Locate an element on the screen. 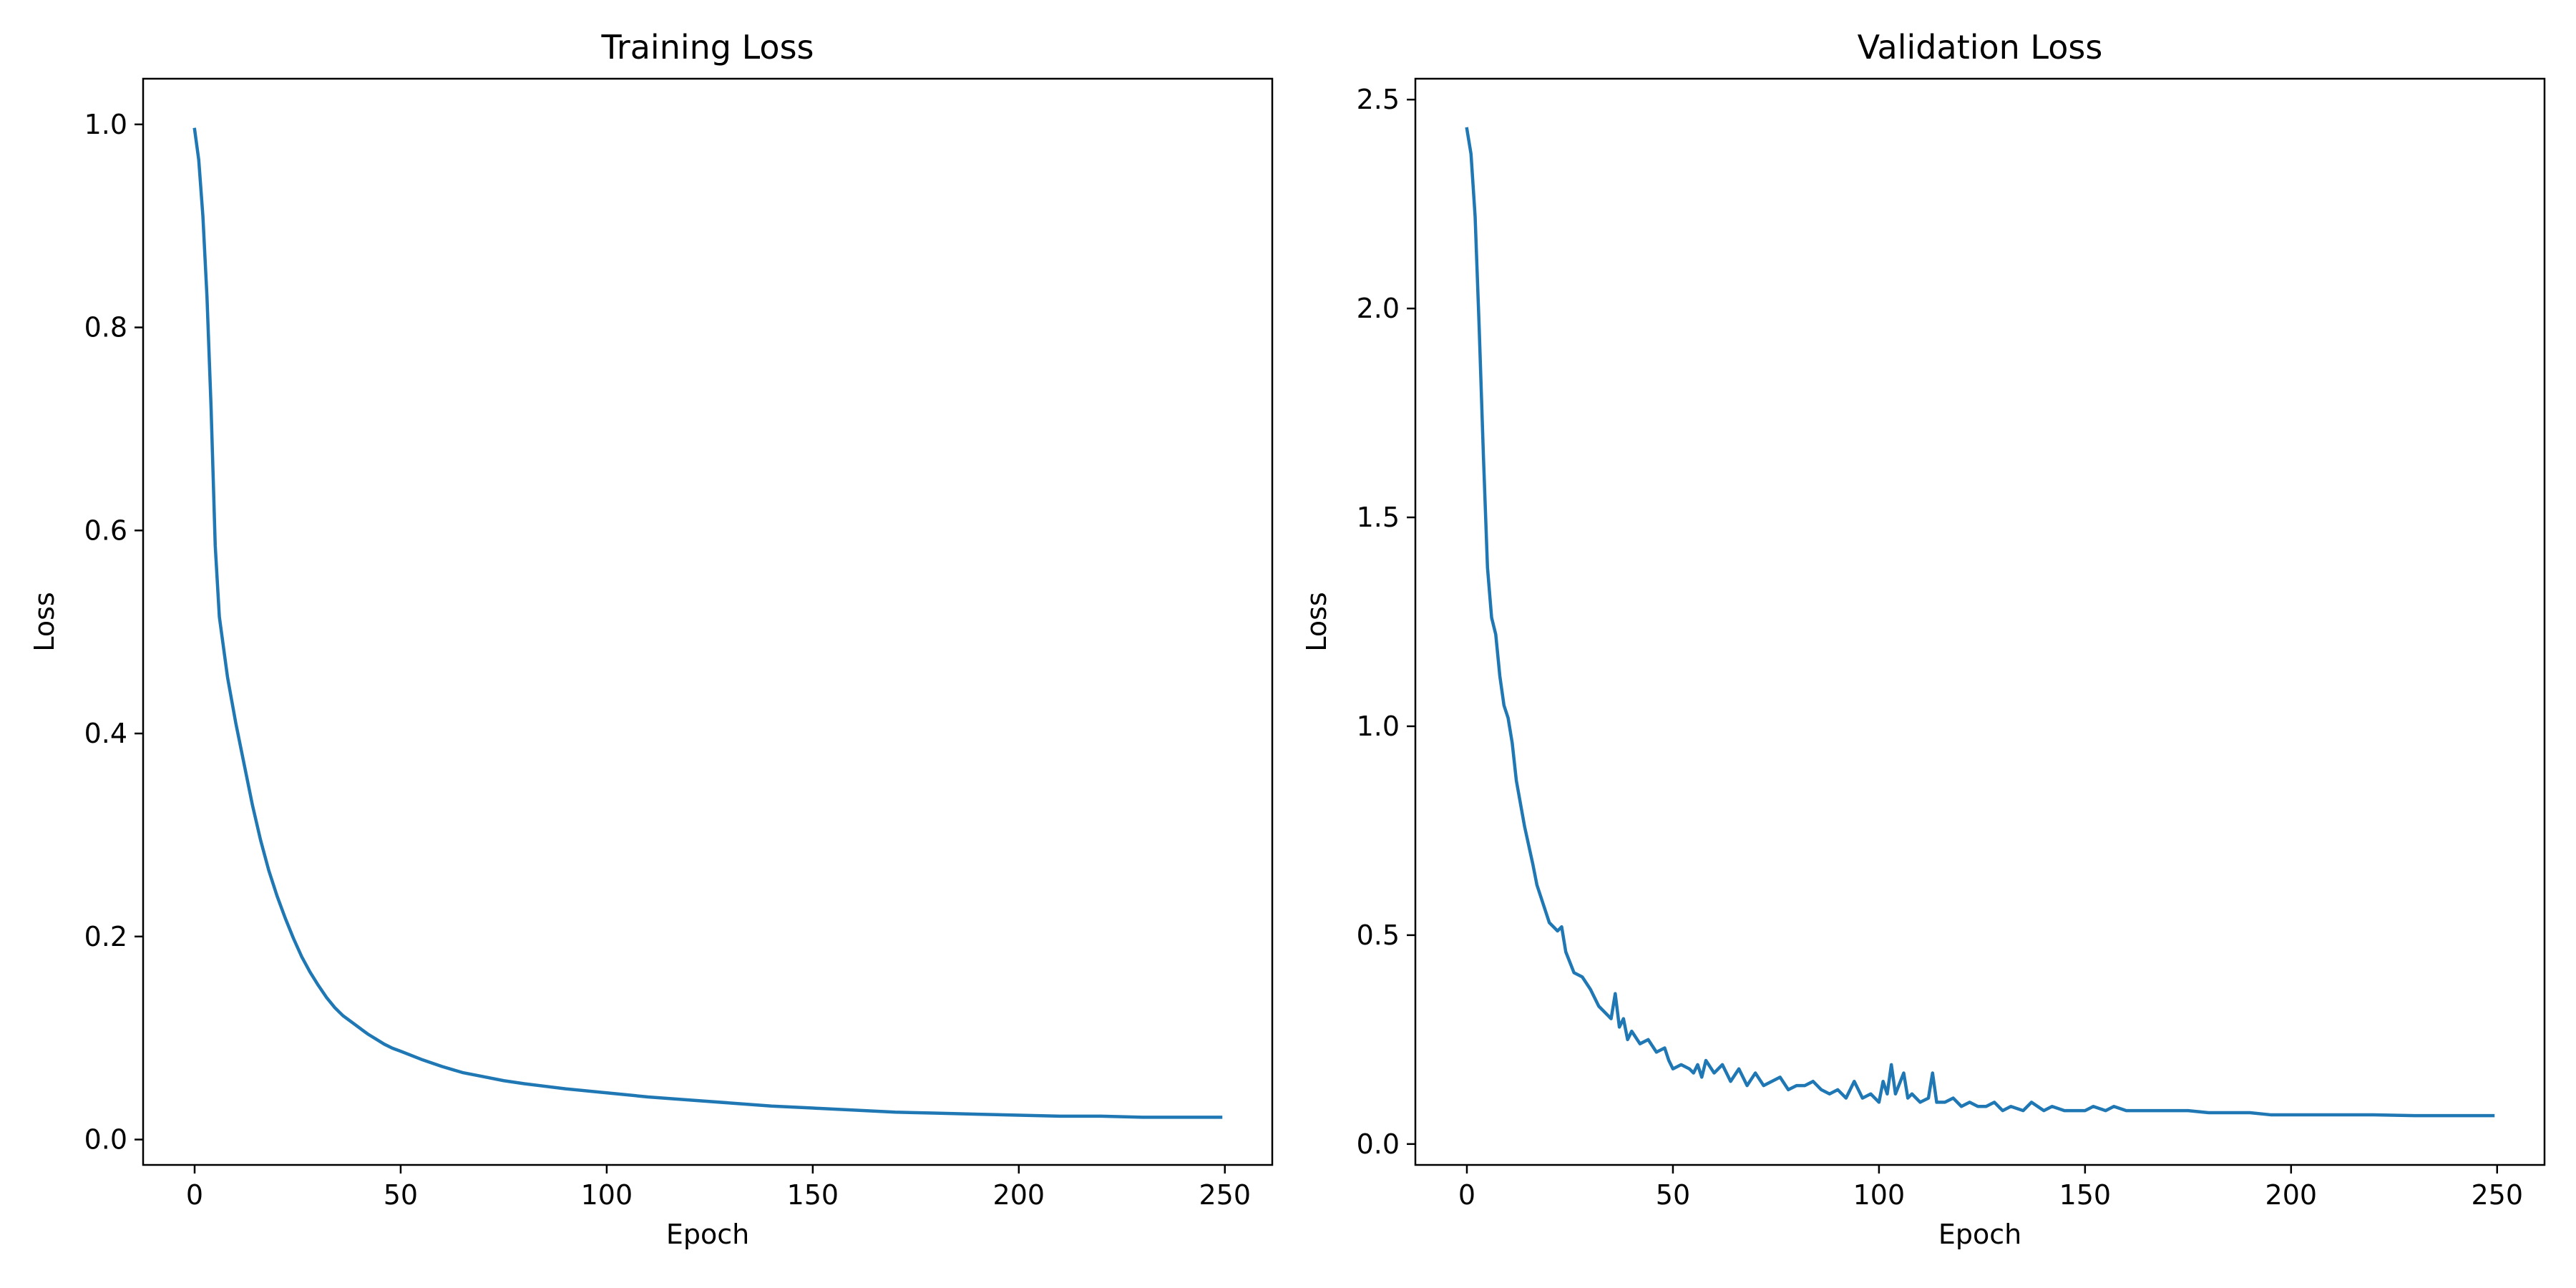 The height and width of the screenshot is (1288, 2576). training-loss-y-axis-label: Loss is located at coordinates (44, 621).